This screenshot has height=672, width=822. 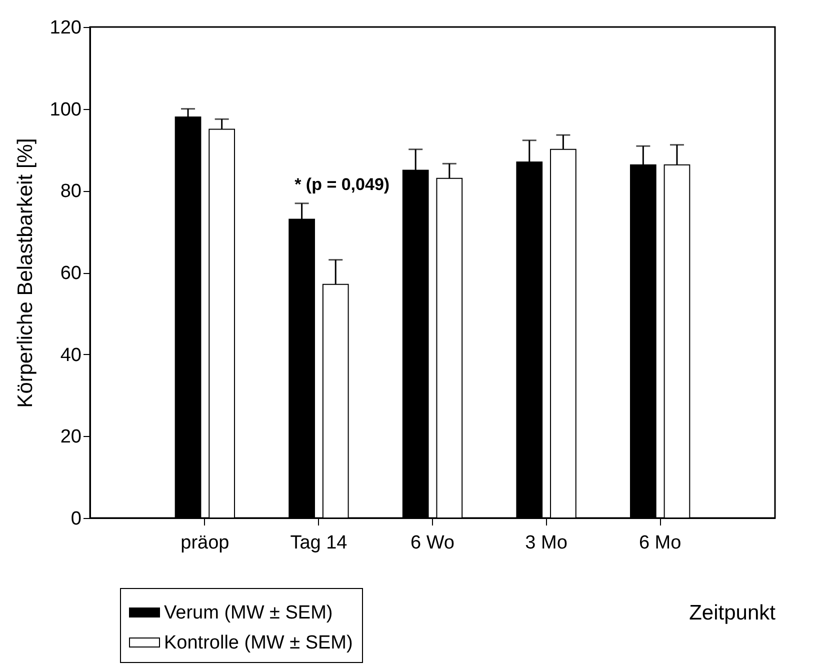 What do you see at coordinates (319, 543) in the screenshot?
I see `x-tick-label: Tag 14` at bounding box center [319, 543].